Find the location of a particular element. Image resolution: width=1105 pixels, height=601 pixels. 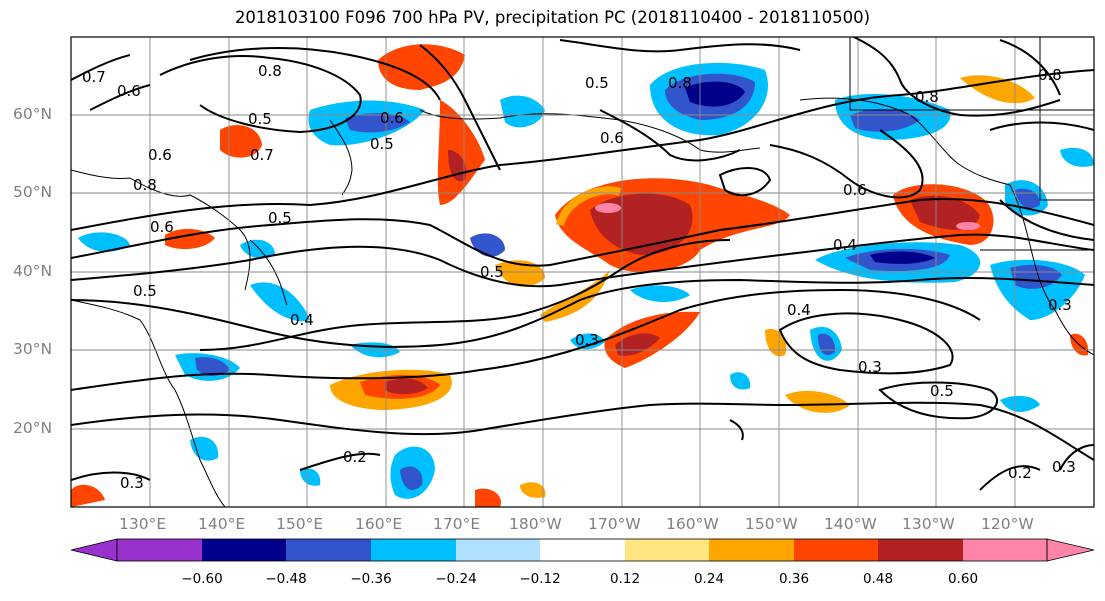

lon-label: 140°W is located at coordinates (850, 524).